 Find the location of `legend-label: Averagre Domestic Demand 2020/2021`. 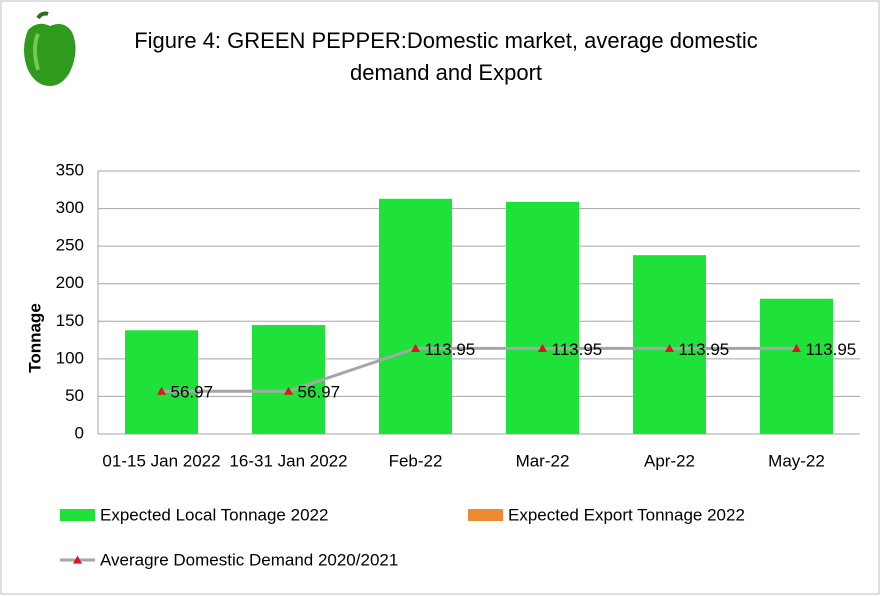

legend-label: Averagre Domestic Demand 2020/2021 is located at coordinates (249, 559).